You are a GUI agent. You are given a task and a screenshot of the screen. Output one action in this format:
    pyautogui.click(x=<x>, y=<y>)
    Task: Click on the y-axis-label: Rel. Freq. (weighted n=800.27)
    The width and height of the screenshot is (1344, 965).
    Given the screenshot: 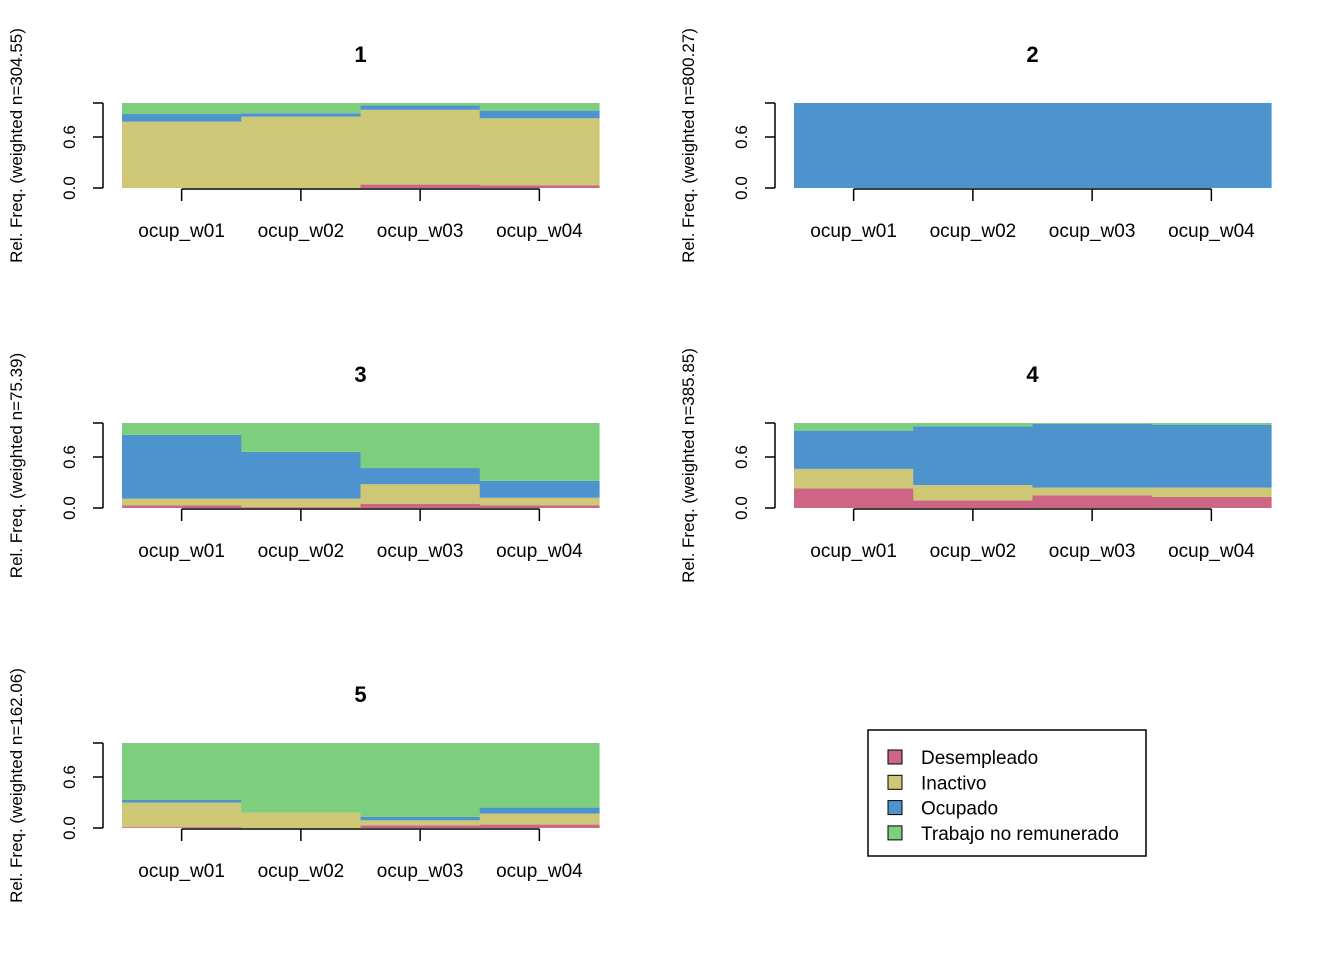 What is the action you would take?
    pyautogui.click(x=688, y=145)
    